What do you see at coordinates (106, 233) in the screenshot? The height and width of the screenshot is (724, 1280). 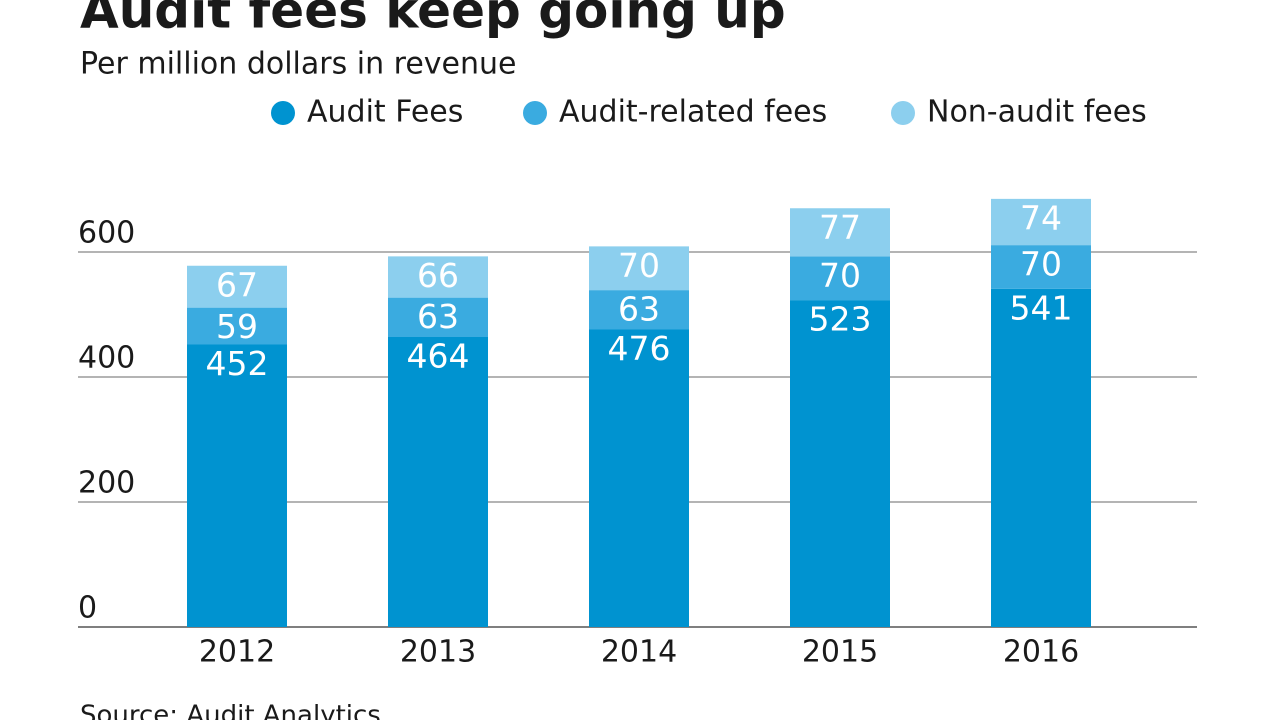 I see `y-tick-label: 600` at bounding box center [106, 233].